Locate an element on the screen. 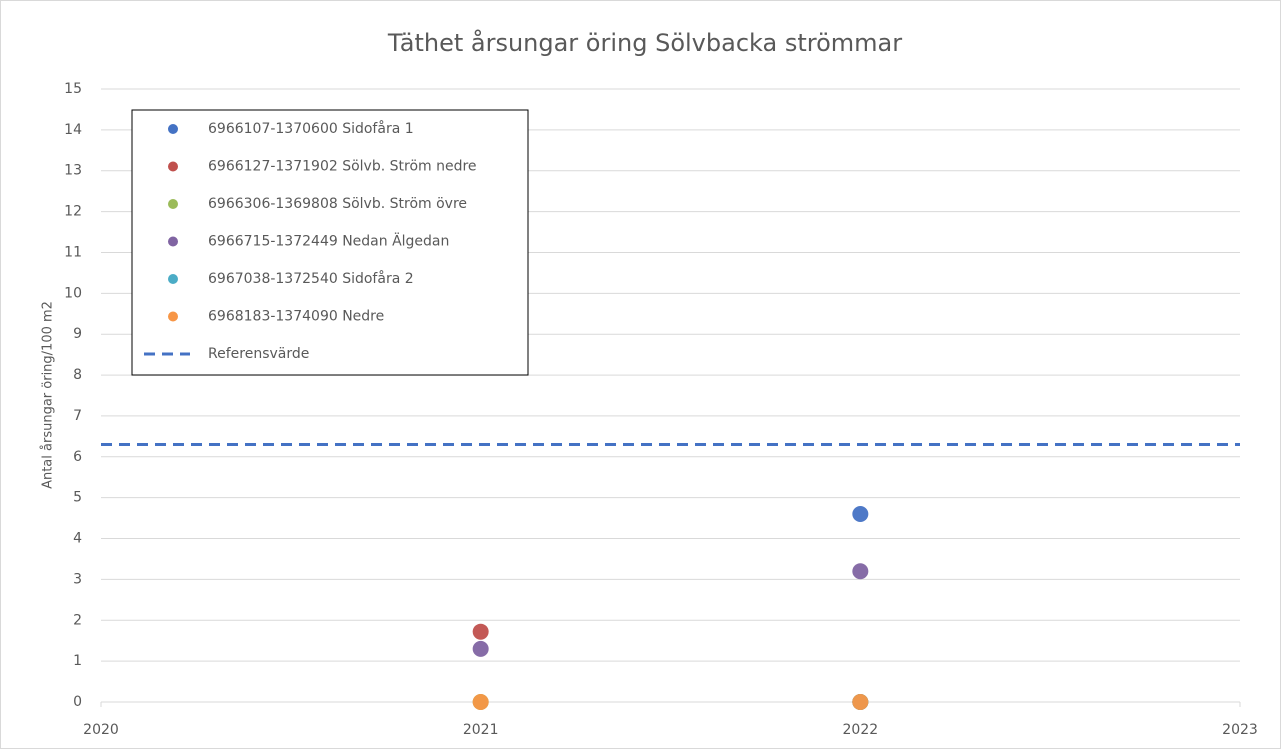  y-tick-label: 9 is located at coordinates (77, 334).